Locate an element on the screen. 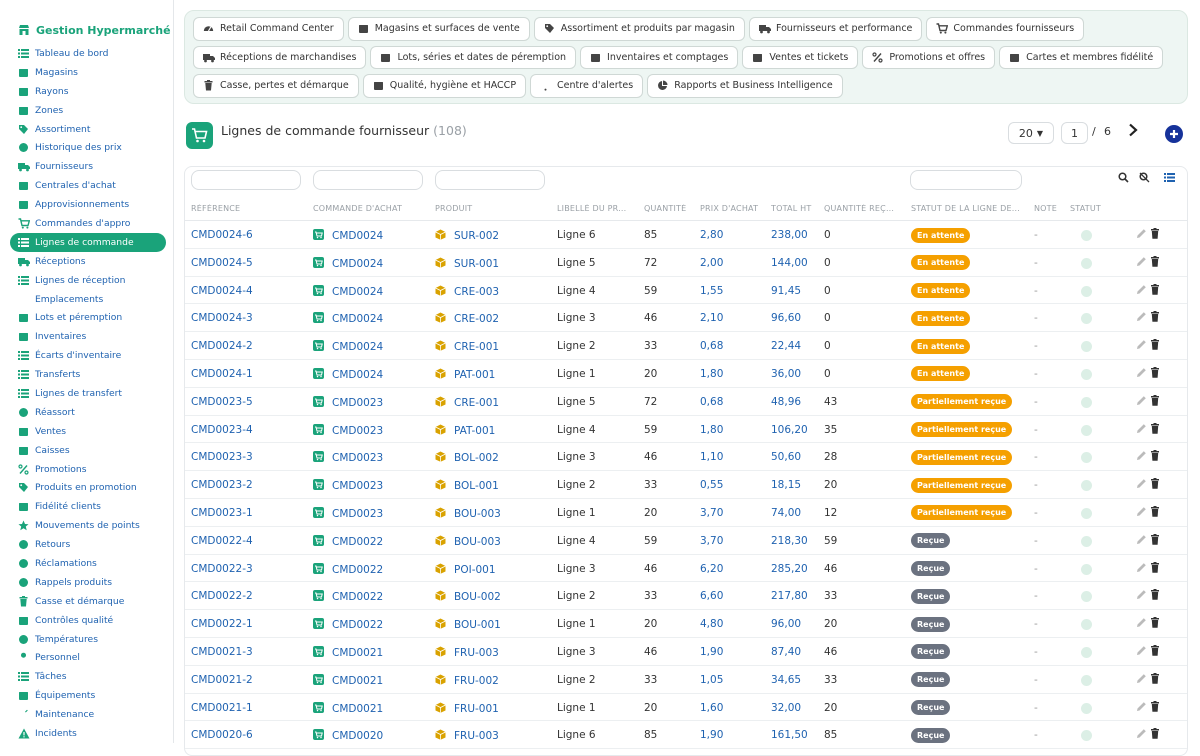 The image size is (1200, 756). reference-link: CMD0023-1 is located at coordinates (222, 512).